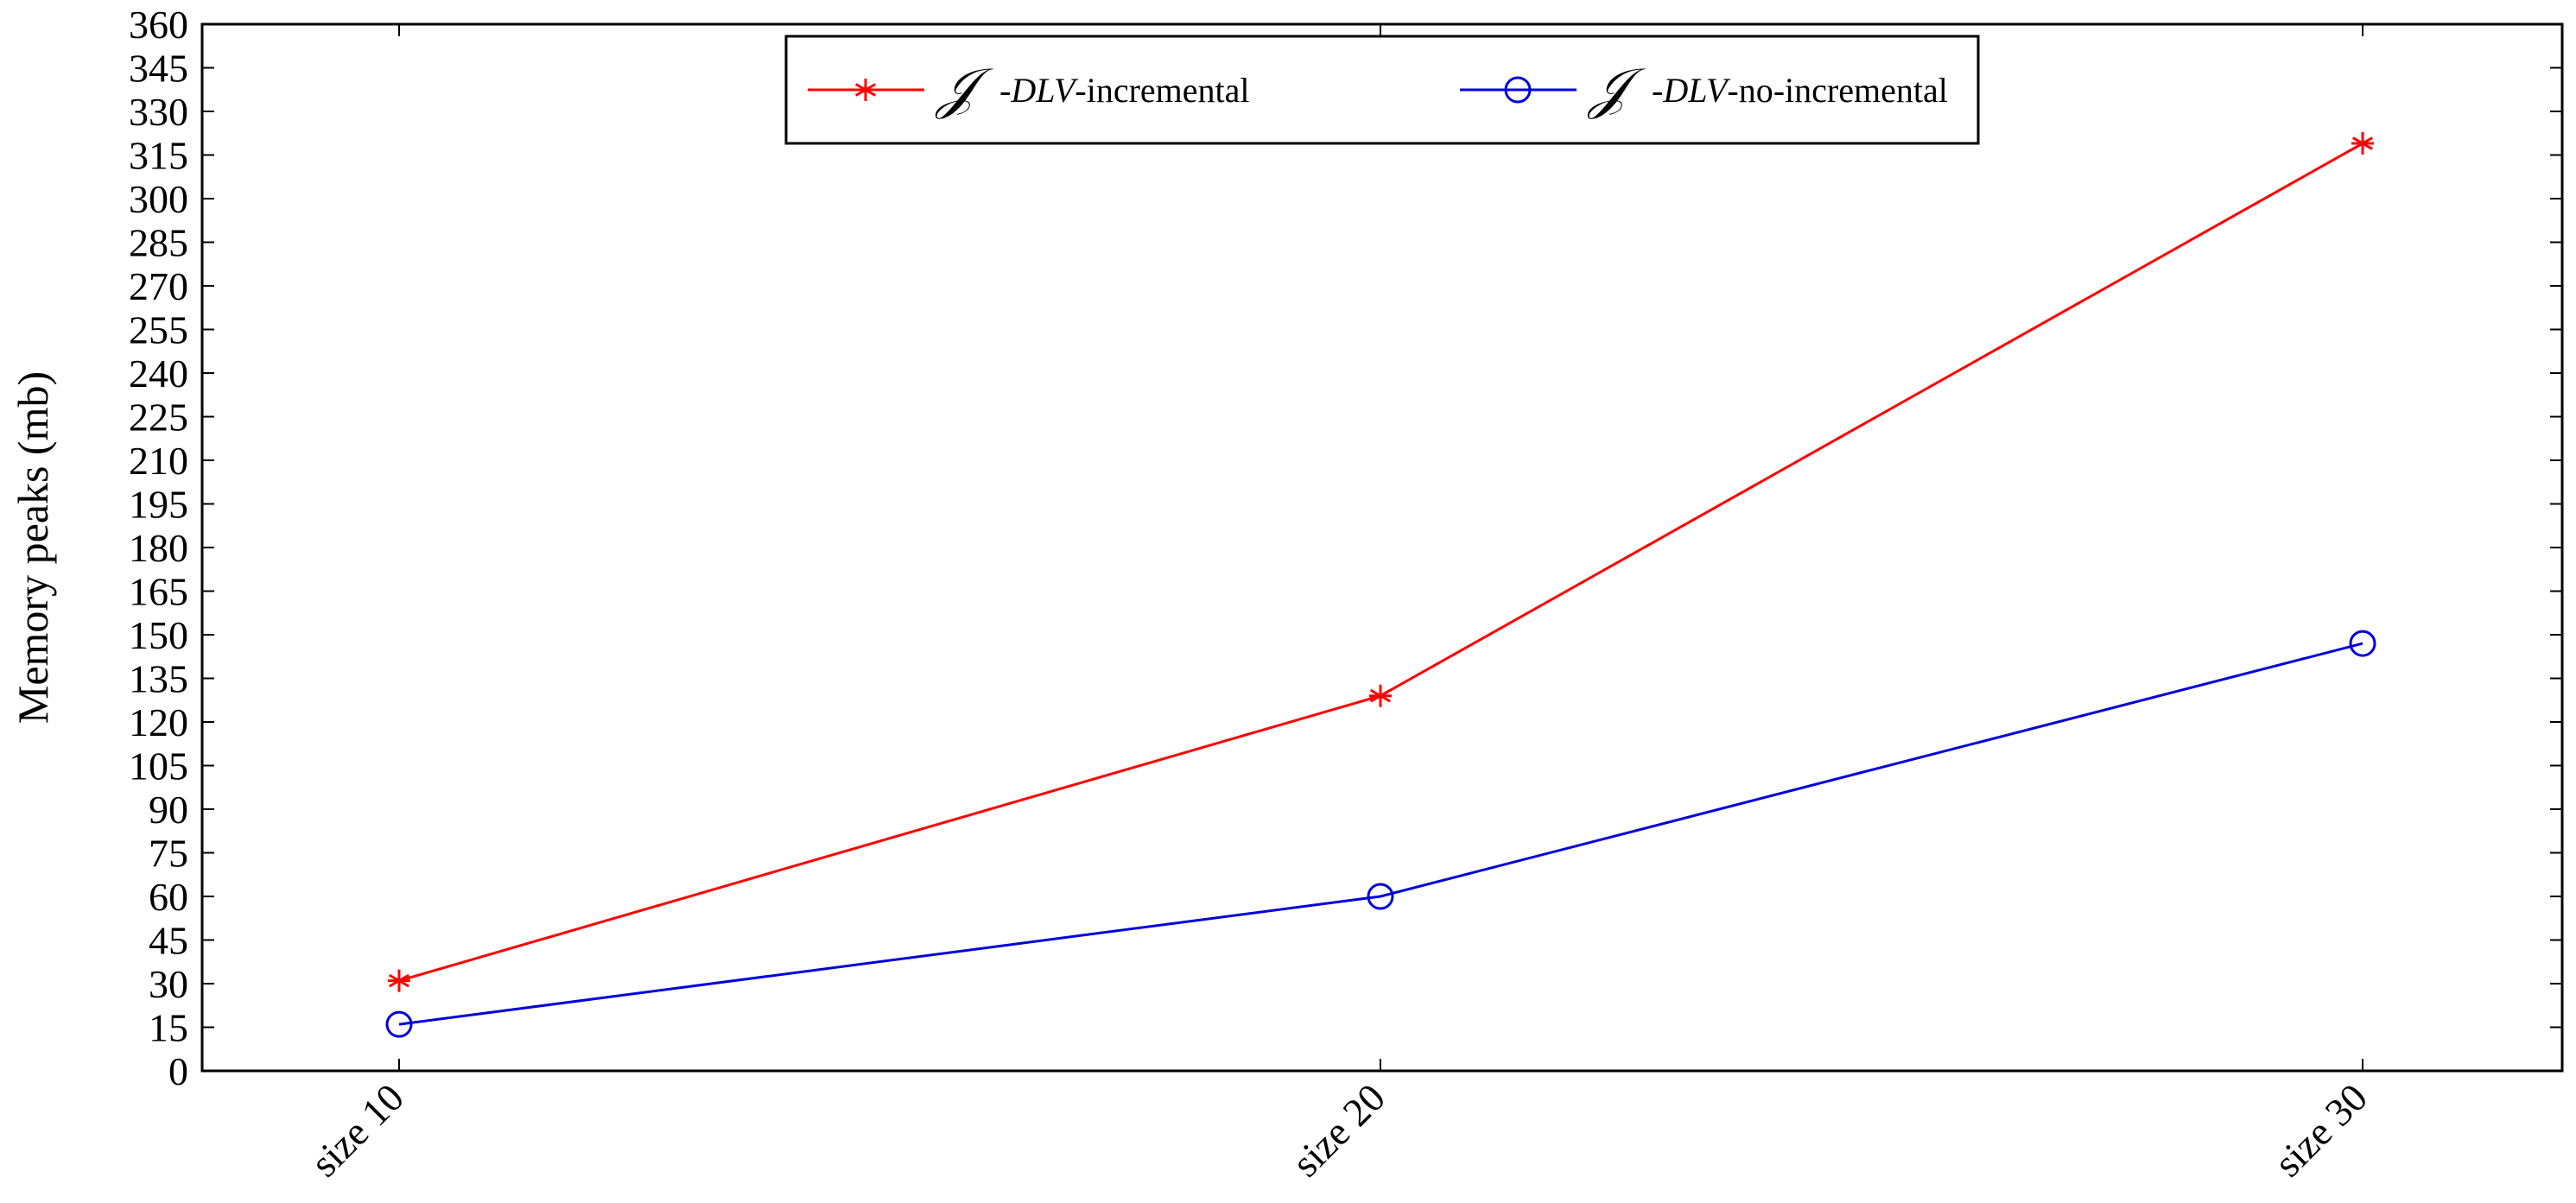 The height and width of the screenshot is (1203, 2576). Describe the element at coordinates (33, 547) in the screenshot. I see `y-axis-title: Memory peaks (mb)` at that location.